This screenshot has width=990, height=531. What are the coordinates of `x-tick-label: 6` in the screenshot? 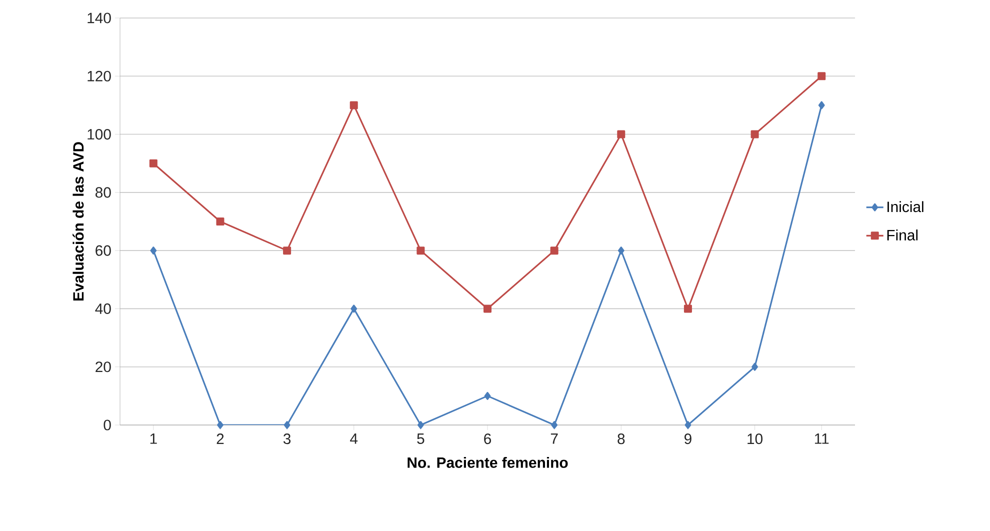 It's located at (488, 439).